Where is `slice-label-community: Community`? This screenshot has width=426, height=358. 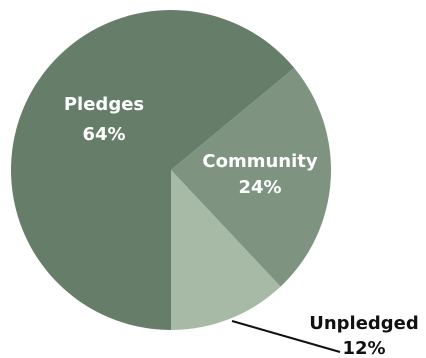 slice-label-community: Community is located at coordinates (259, 161).